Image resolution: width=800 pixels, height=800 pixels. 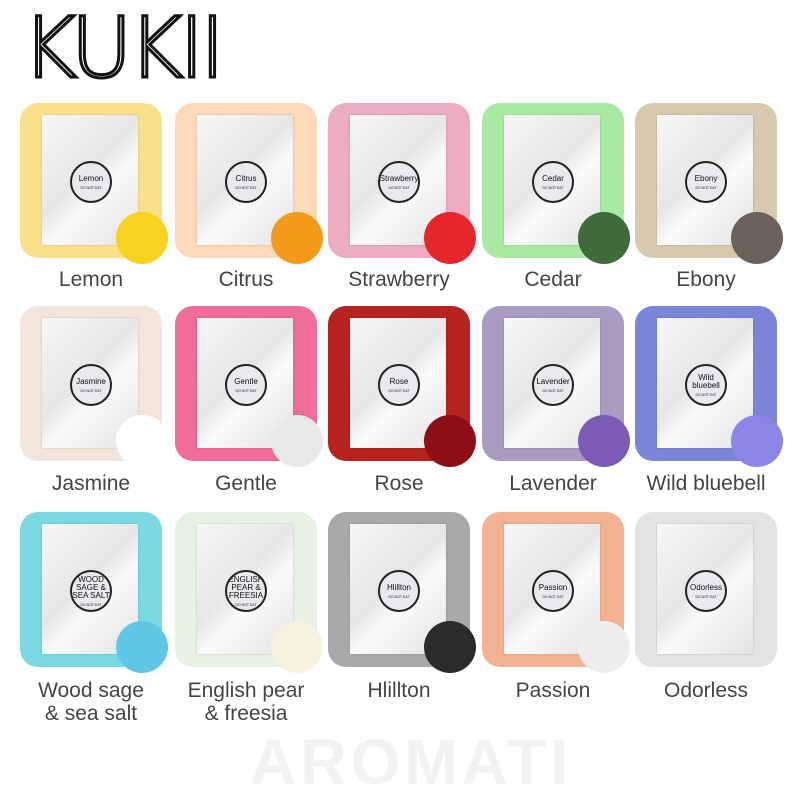 I want to click on sachet-seal: WOOD SAGE & SEA SALT DO NOT EAT, so click(x=91, y=591).